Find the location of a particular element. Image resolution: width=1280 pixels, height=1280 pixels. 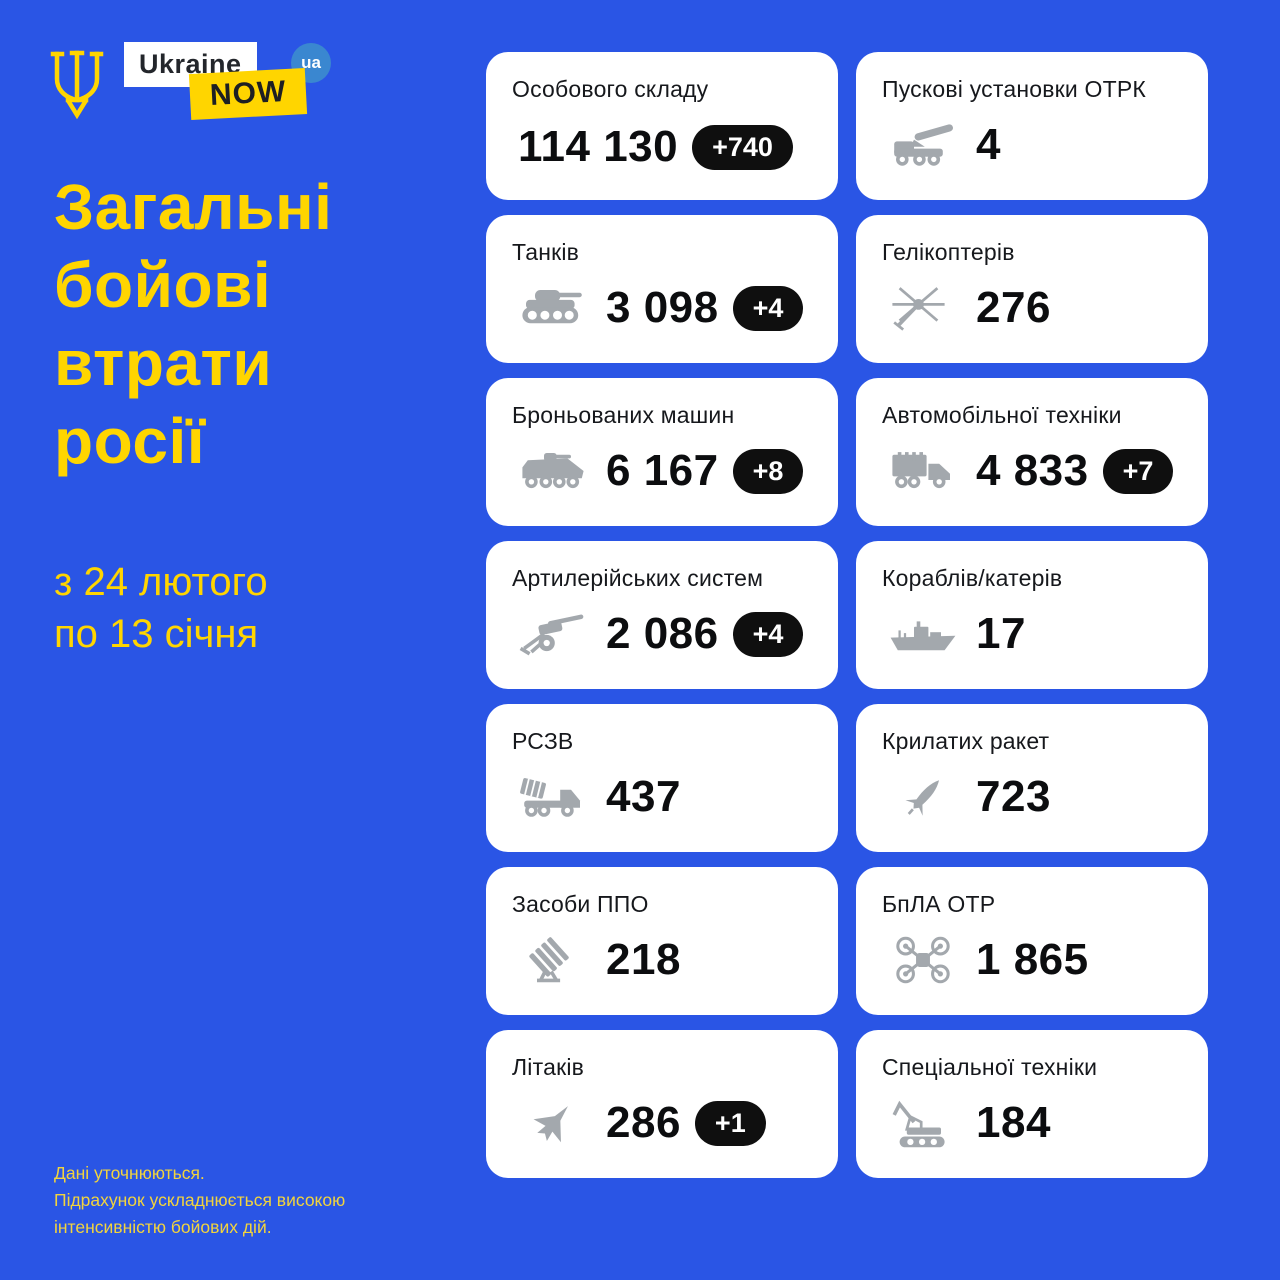

footnote-line: Дані уточнюються. is located at coordinates (129, 1173).